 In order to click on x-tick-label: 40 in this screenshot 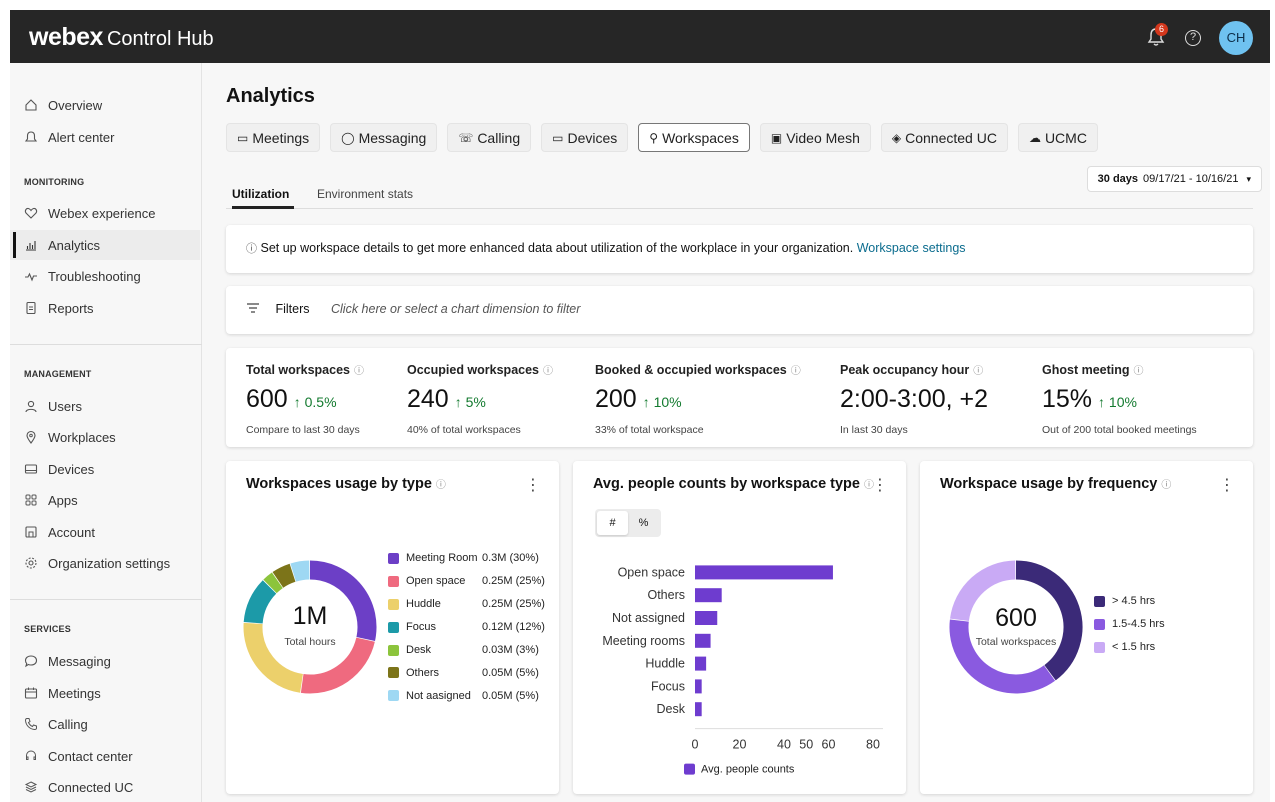, I will do `click(784, 745)`.